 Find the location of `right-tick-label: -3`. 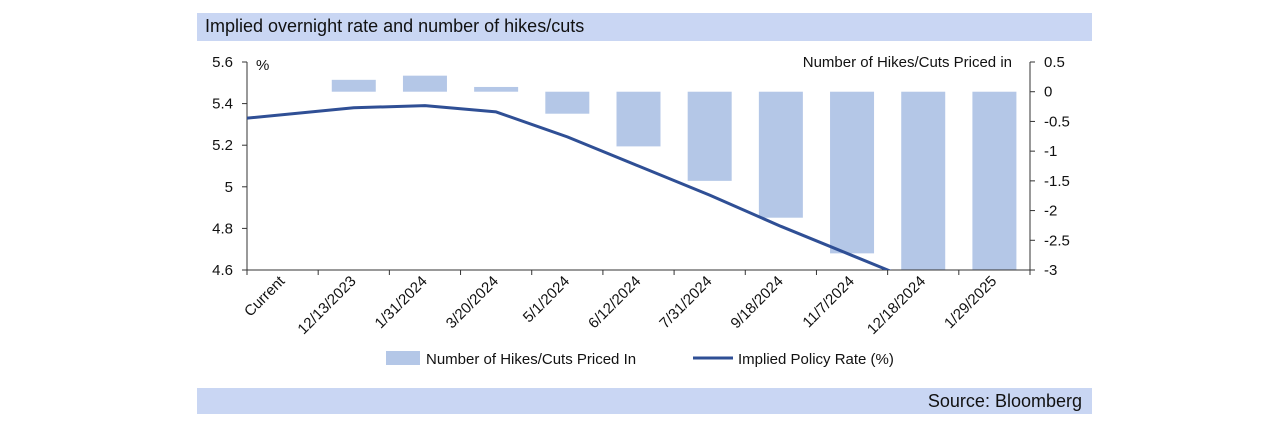

right-tick-label: -3 is located at coordinates (1050, 270).